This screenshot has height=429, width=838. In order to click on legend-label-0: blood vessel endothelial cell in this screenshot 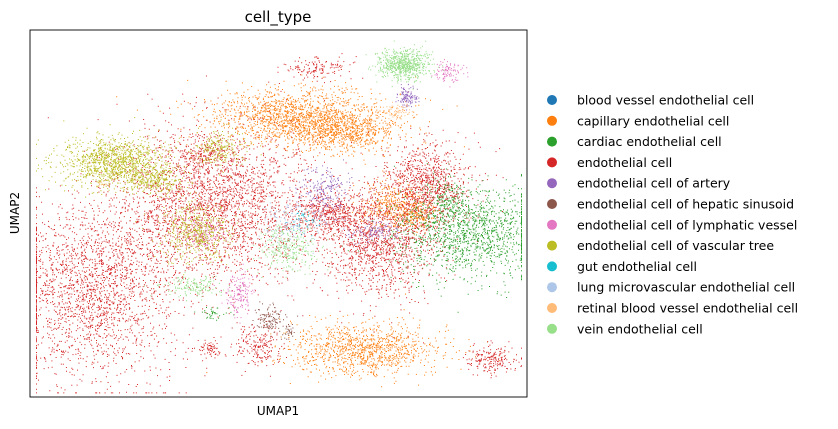, I will do `click(665, 100)`.